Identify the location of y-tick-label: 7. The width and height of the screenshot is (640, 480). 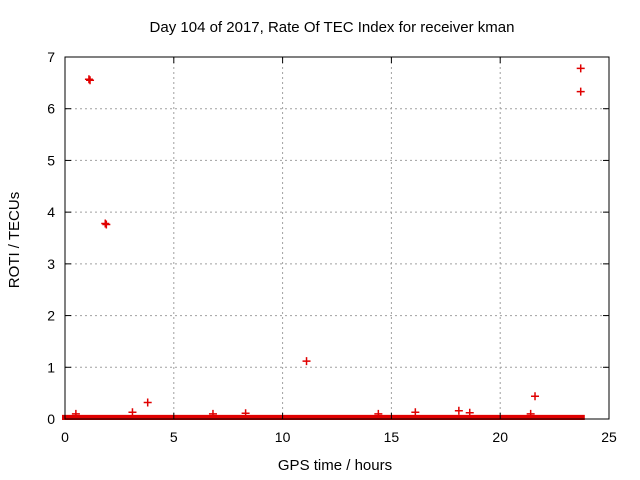
(51, 57).